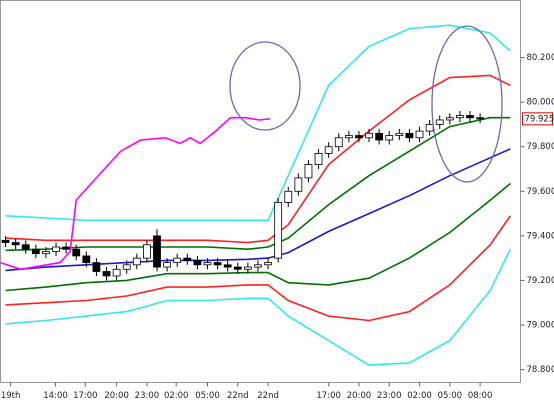 This screenshot has width=554, height=404. What do you see at coordinates (540, 103) in the screenshot?
I see `y-tick-label: 80.000` at bounding box center [540, 103].